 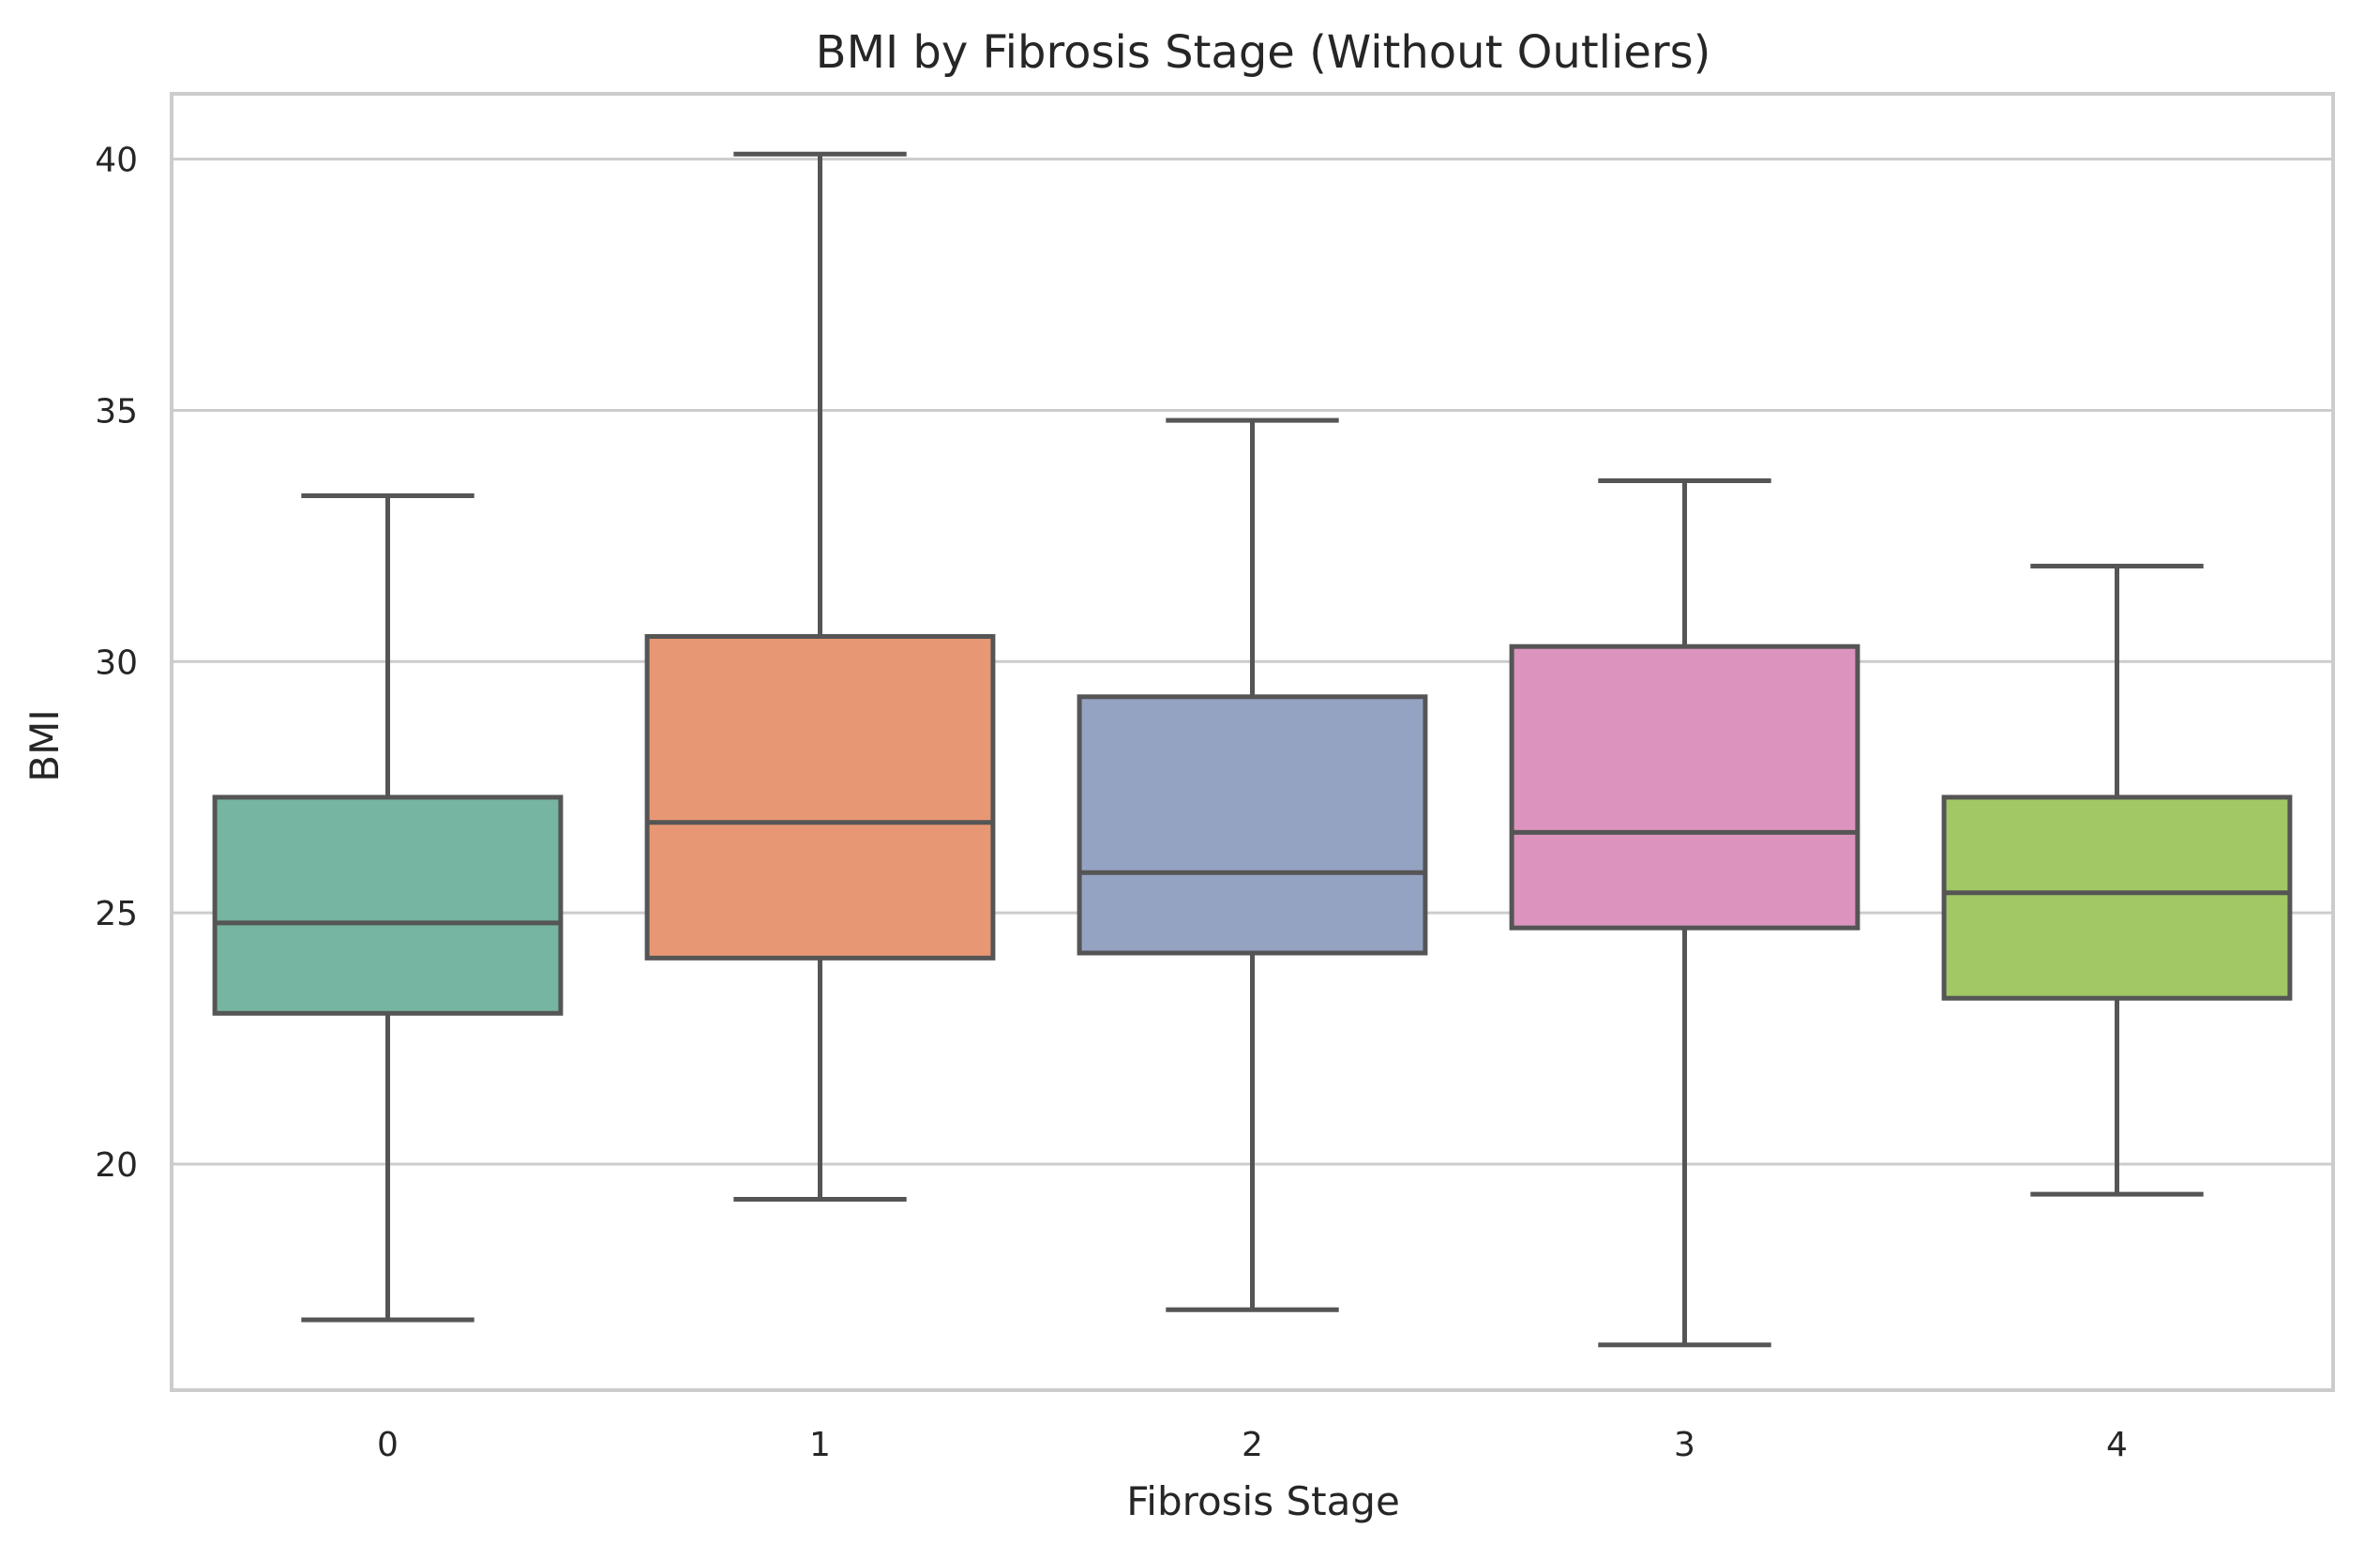 I want to click on y-tick-label: 25, so click(x=116, y=914).